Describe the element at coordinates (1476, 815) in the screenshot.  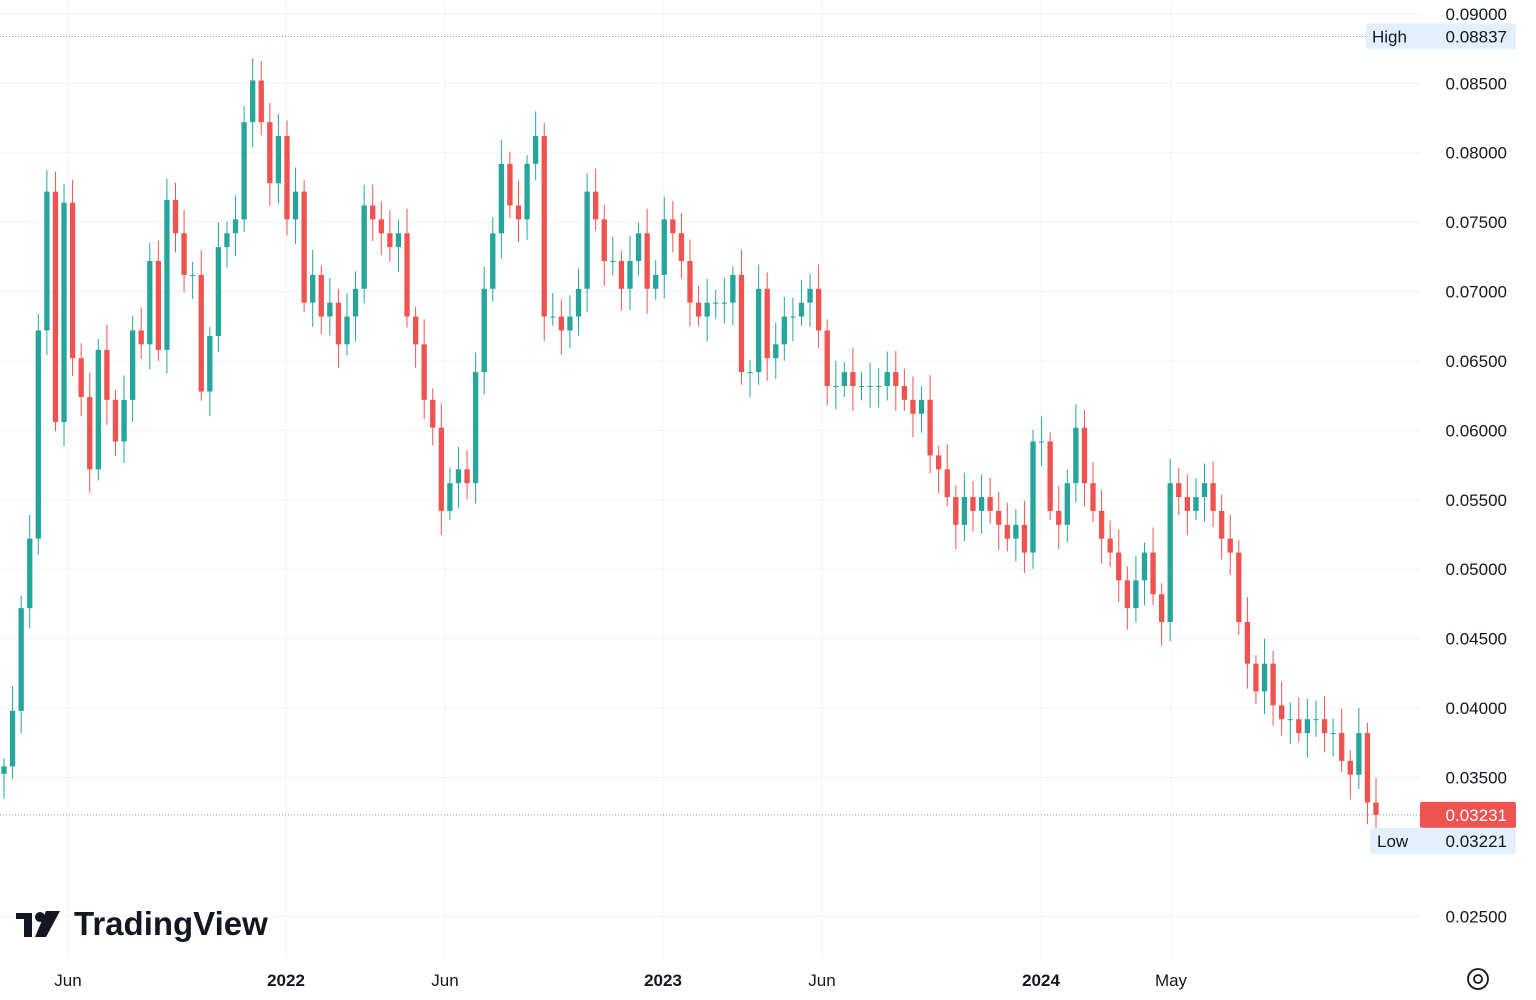
I see `last-price-value: 0.03231` at that location.